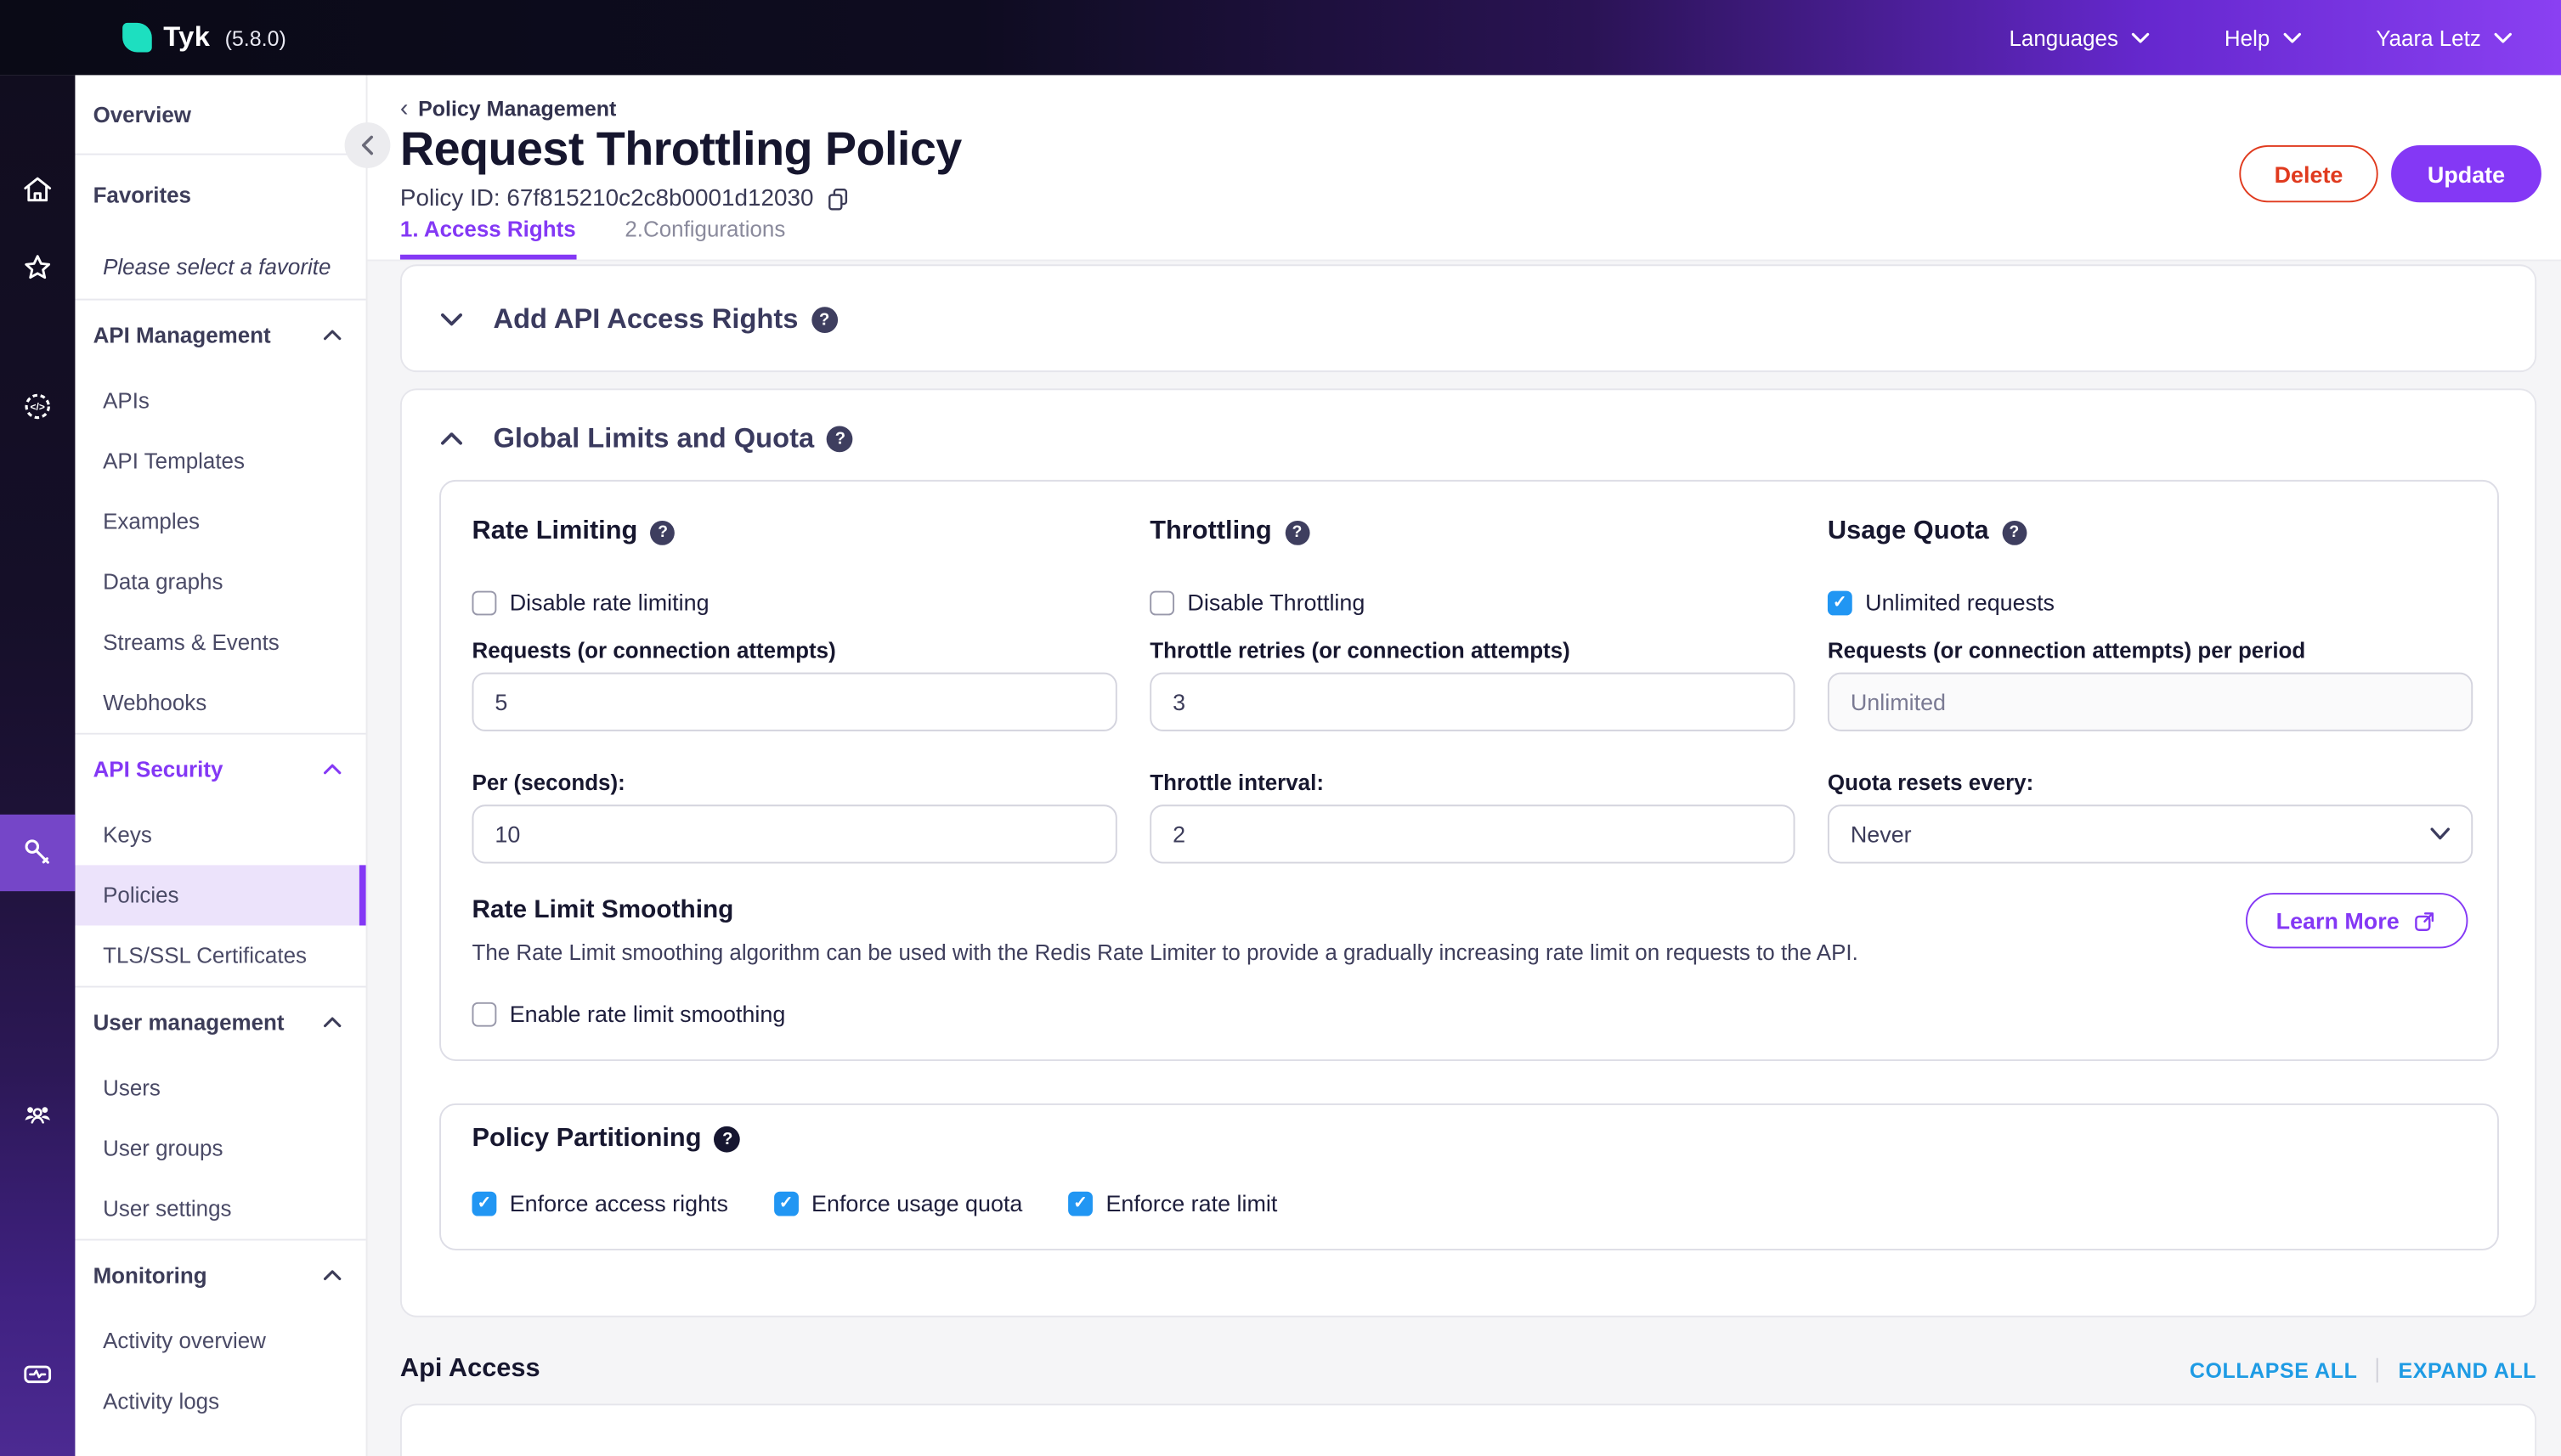  What do you see at coordinates (1472, 834) in the screenshot?
I see `throttle-interval-input` at bounding box center [1472, 834].